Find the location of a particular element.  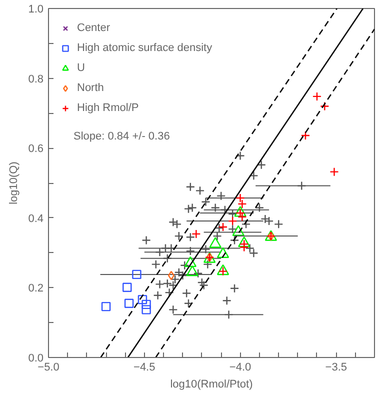

legend-label: North is located at coordinates (90, 88).